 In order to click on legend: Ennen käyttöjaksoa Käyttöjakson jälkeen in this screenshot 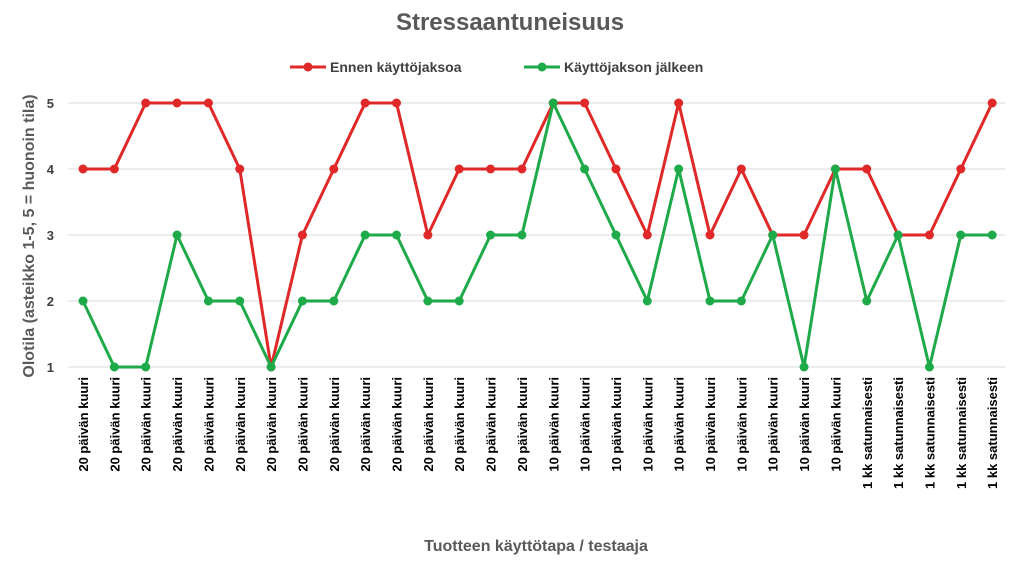, I will do `click(496, 67)`.